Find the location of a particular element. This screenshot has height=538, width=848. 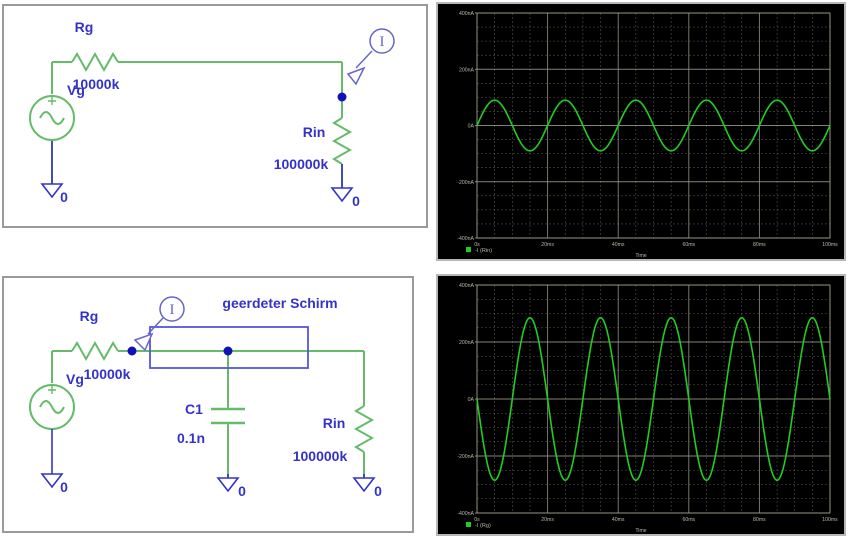

shield-box is located at coordinates (229, 347).